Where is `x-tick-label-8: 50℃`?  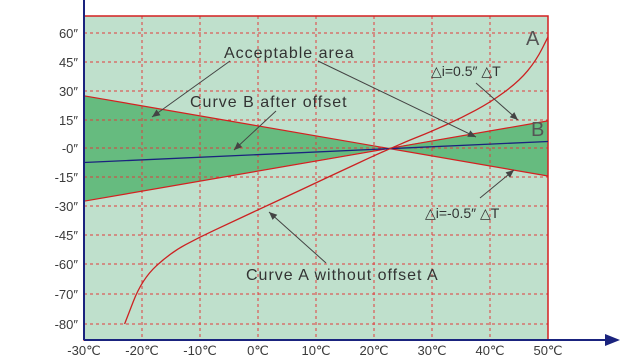
x-tick-label-8: 50℃ is located at coordinates (547, 350).